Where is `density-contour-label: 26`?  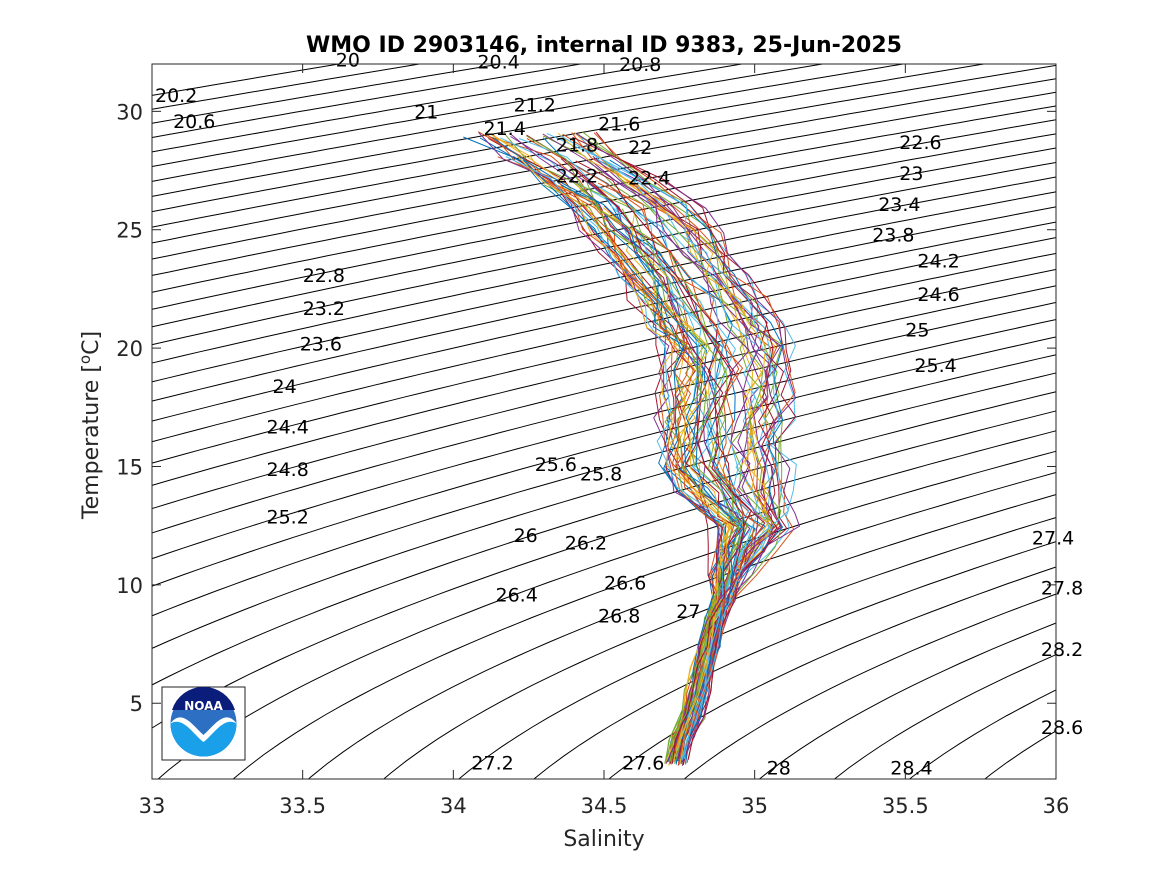 density-contour-label: 26 is located at coordinates (526, 536).